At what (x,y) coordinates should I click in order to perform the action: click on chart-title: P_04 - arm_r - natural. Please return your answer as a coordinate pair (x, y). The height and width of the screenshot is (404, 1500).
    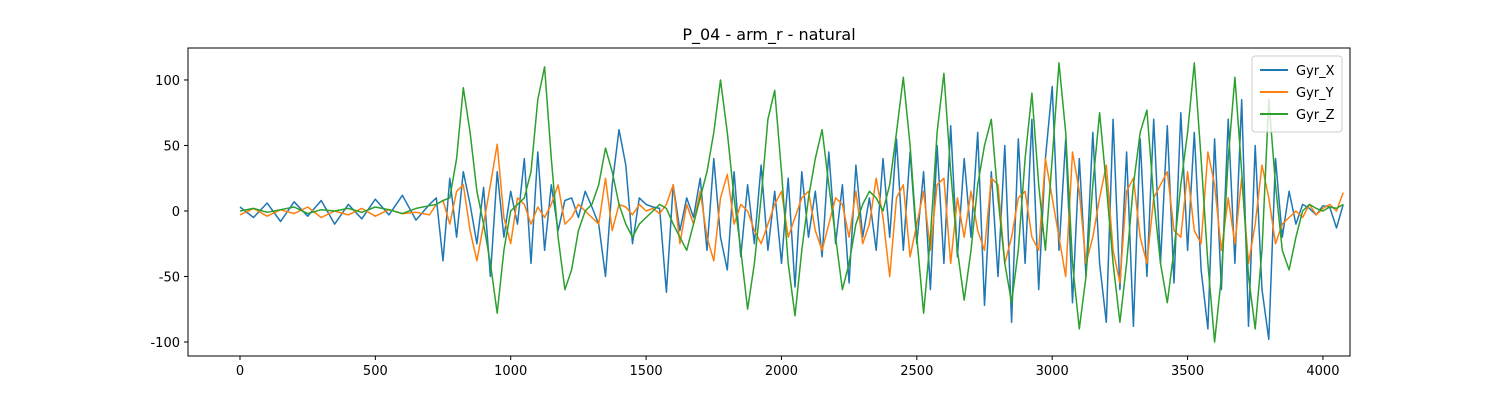
    Looking at the image, I should click on (768, 35).